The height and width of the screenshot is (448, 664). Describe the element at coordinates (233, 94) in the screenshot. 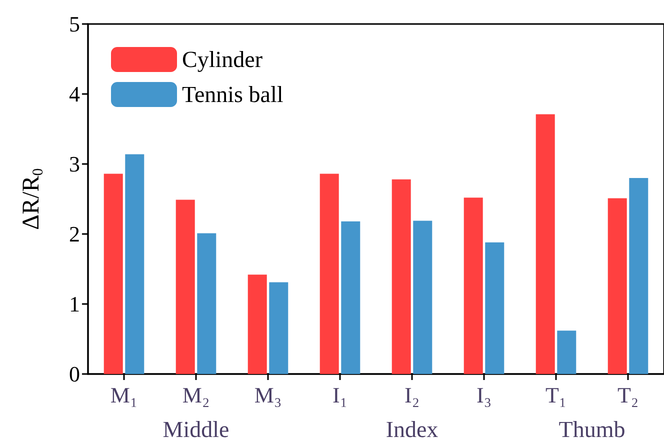

I see `legend-label: Tennis ball` at that location.